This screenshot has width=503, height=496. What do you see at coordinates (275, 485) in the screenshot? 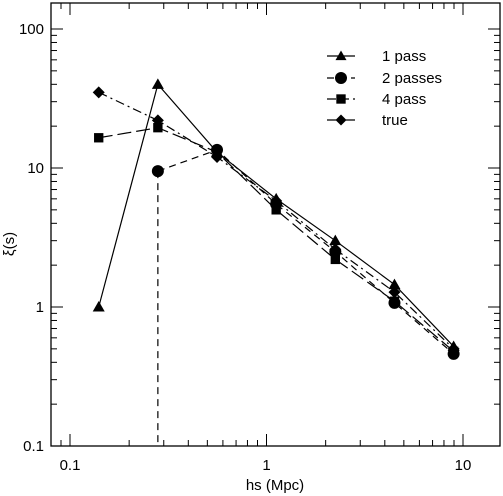
I see `x-axis-title: hs (Mpc)` at bounding box center [275, 485].